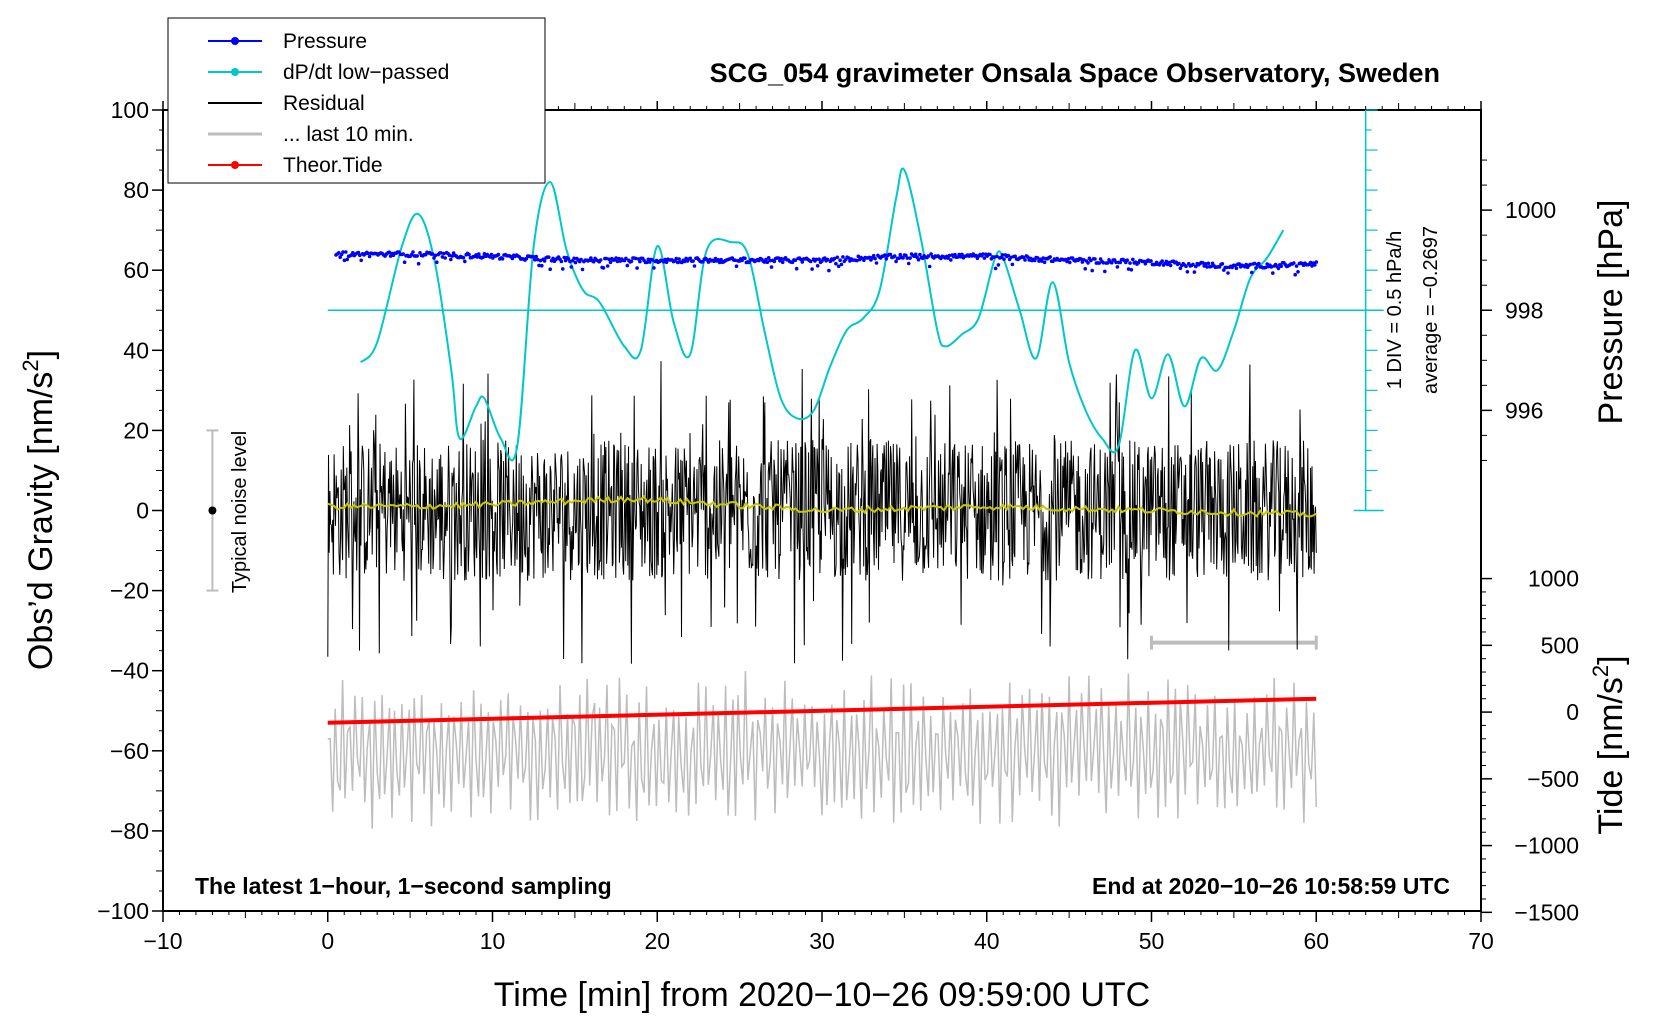  What do you see at coordinates (325, 41) in the screenshot?
I see `legend-label: Pressure` at bounding box center [325, 41].